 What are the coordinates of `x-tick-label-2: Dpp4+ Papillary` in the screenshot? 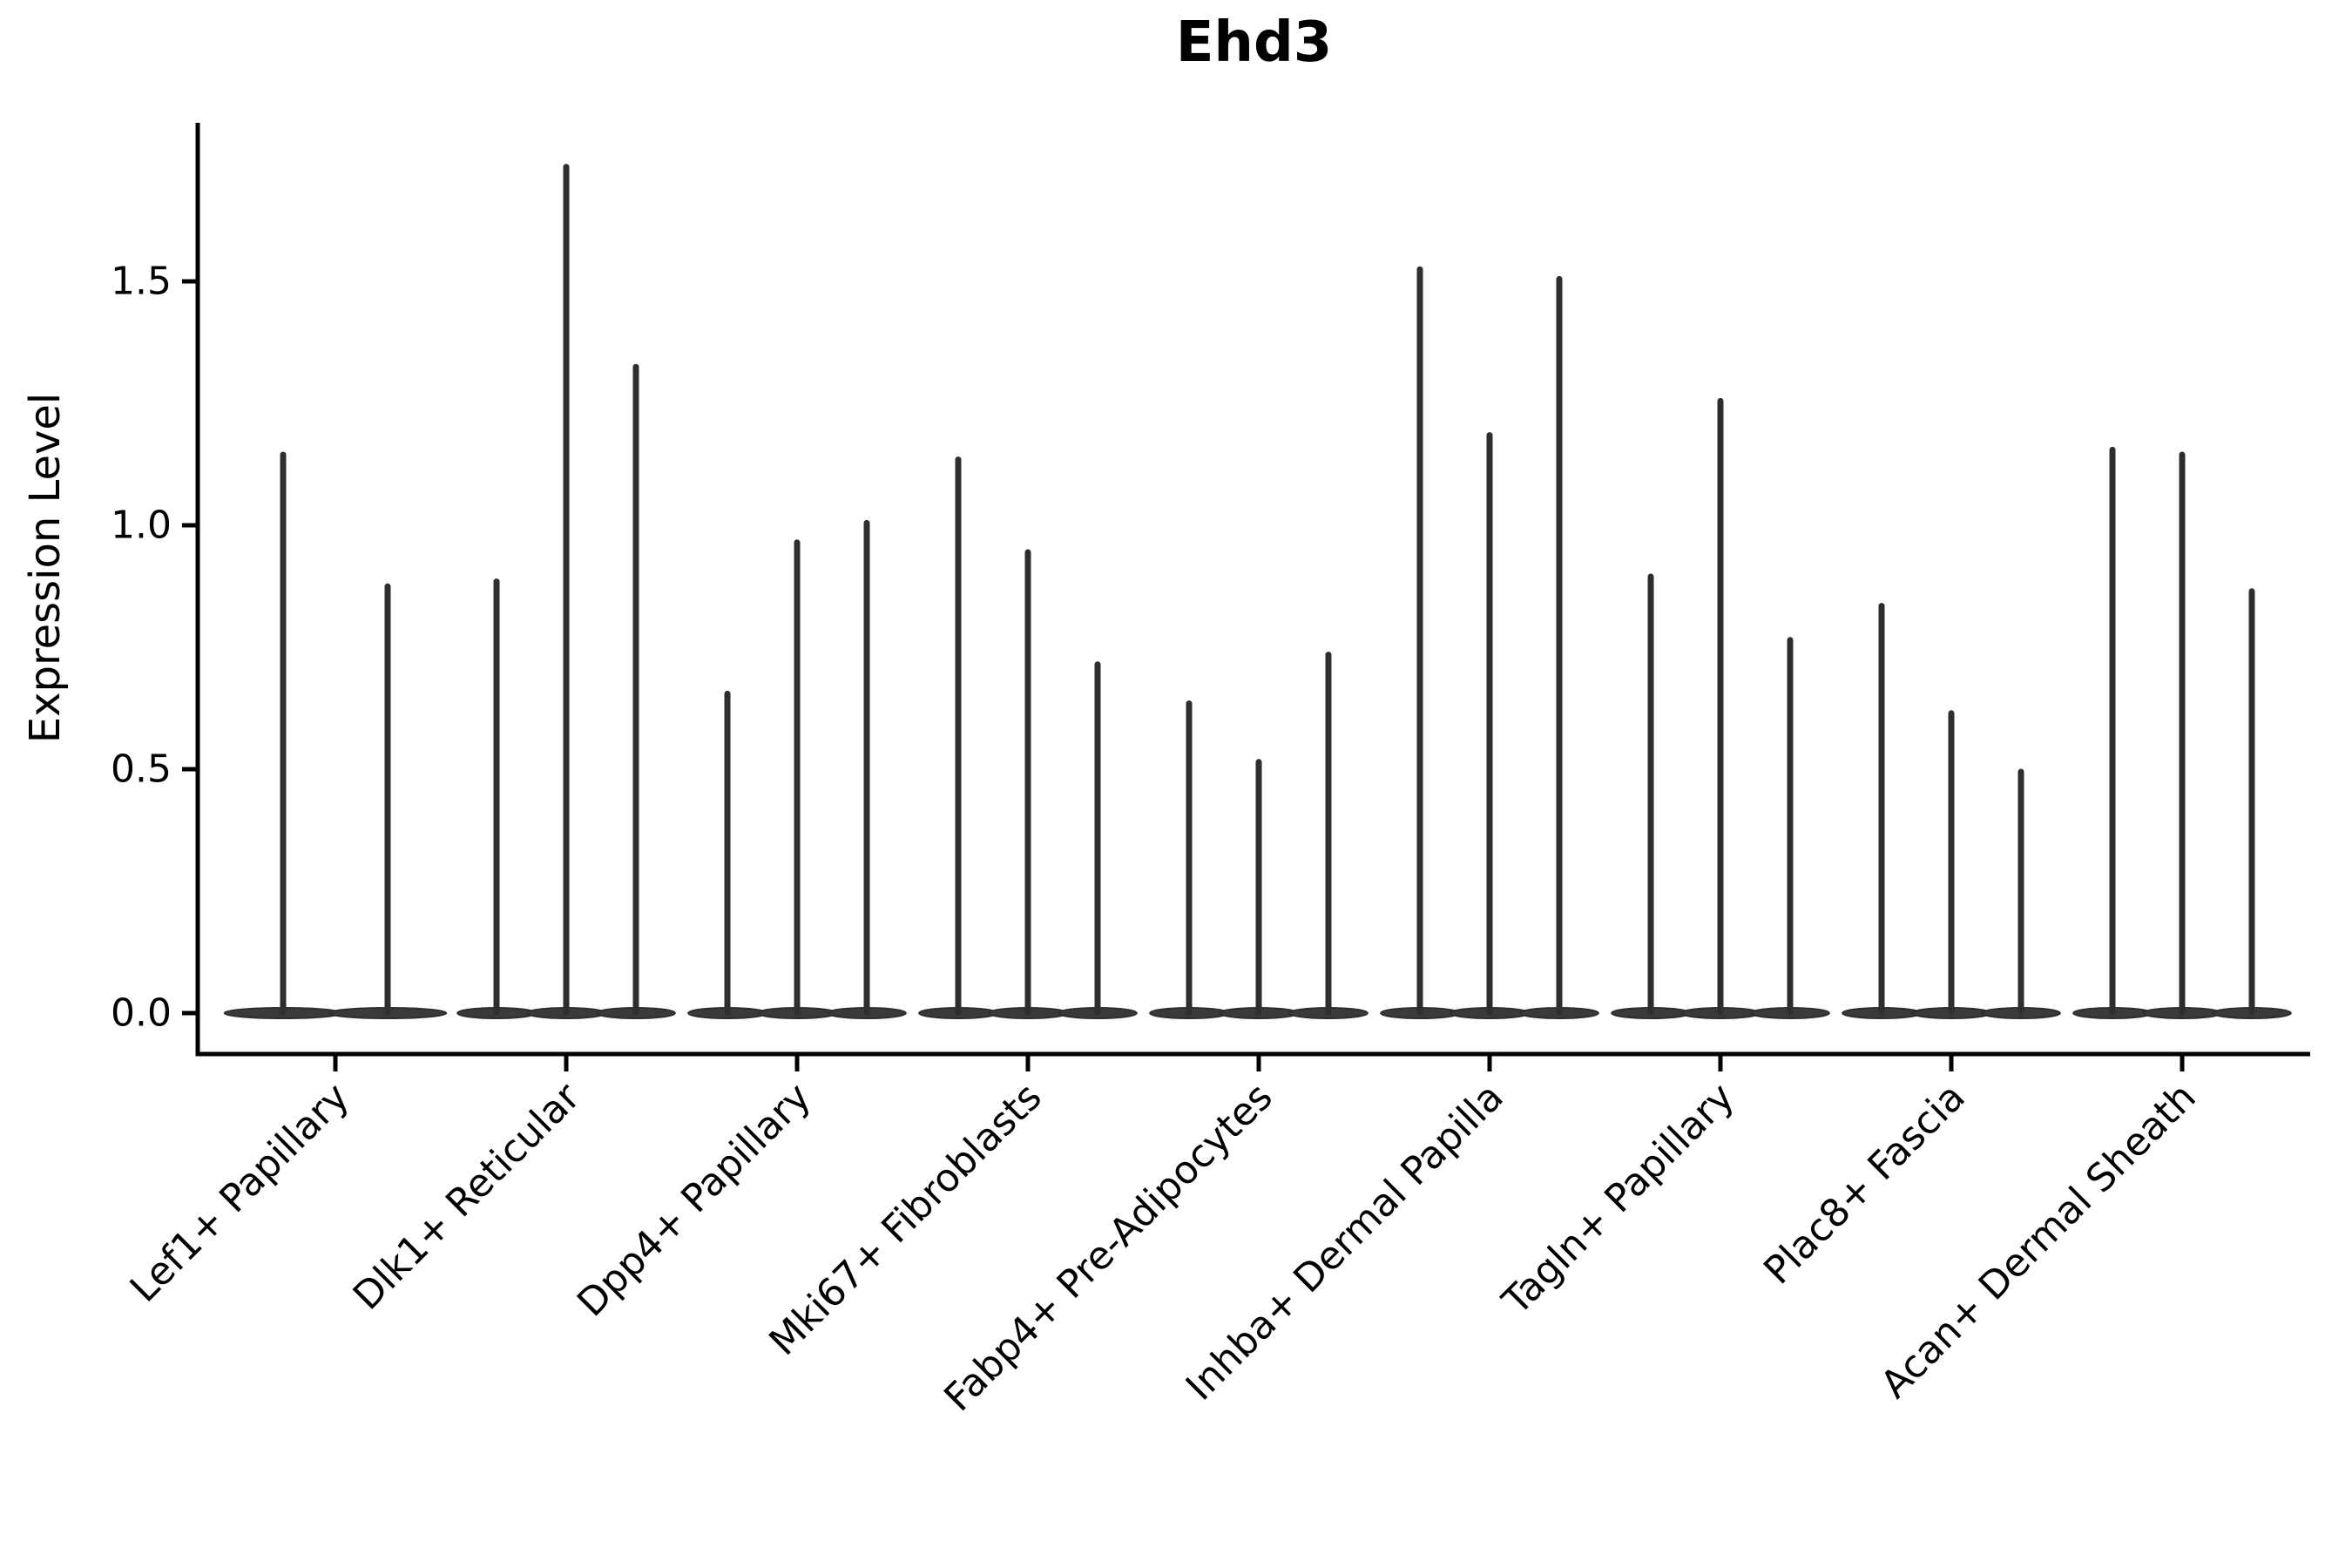 It's located at (694, 1201).